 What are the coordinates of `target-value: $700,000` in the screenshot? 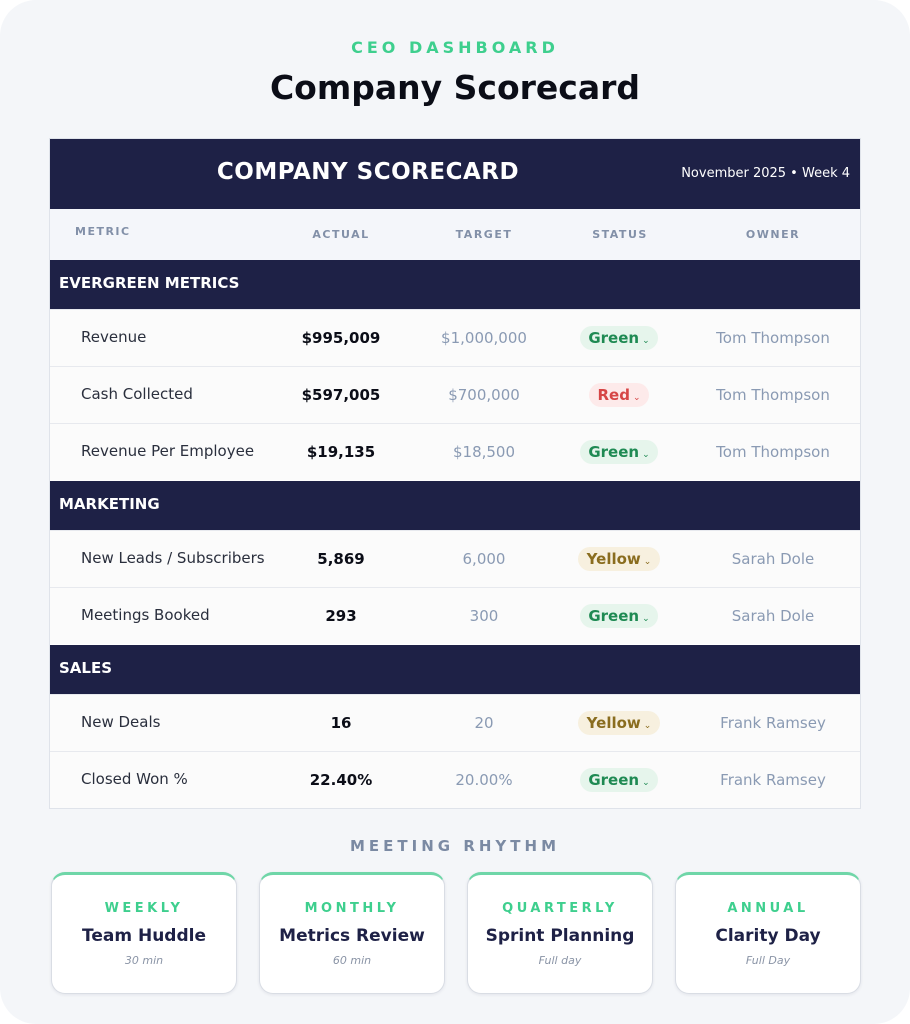 It's located at (484, 395).